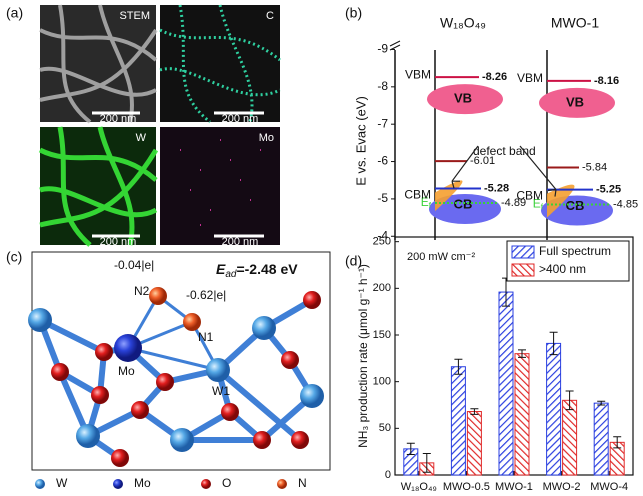  I want to click on charge-label: -0.62|e|, so click(206, 295).